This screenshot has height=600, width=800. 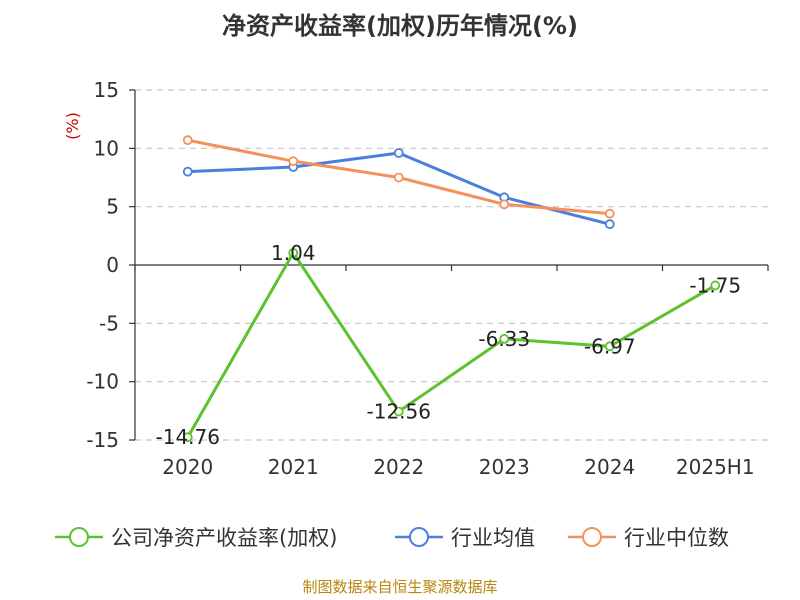 I want to click on legend-item: 行业均值, so click(x=465, y=538).